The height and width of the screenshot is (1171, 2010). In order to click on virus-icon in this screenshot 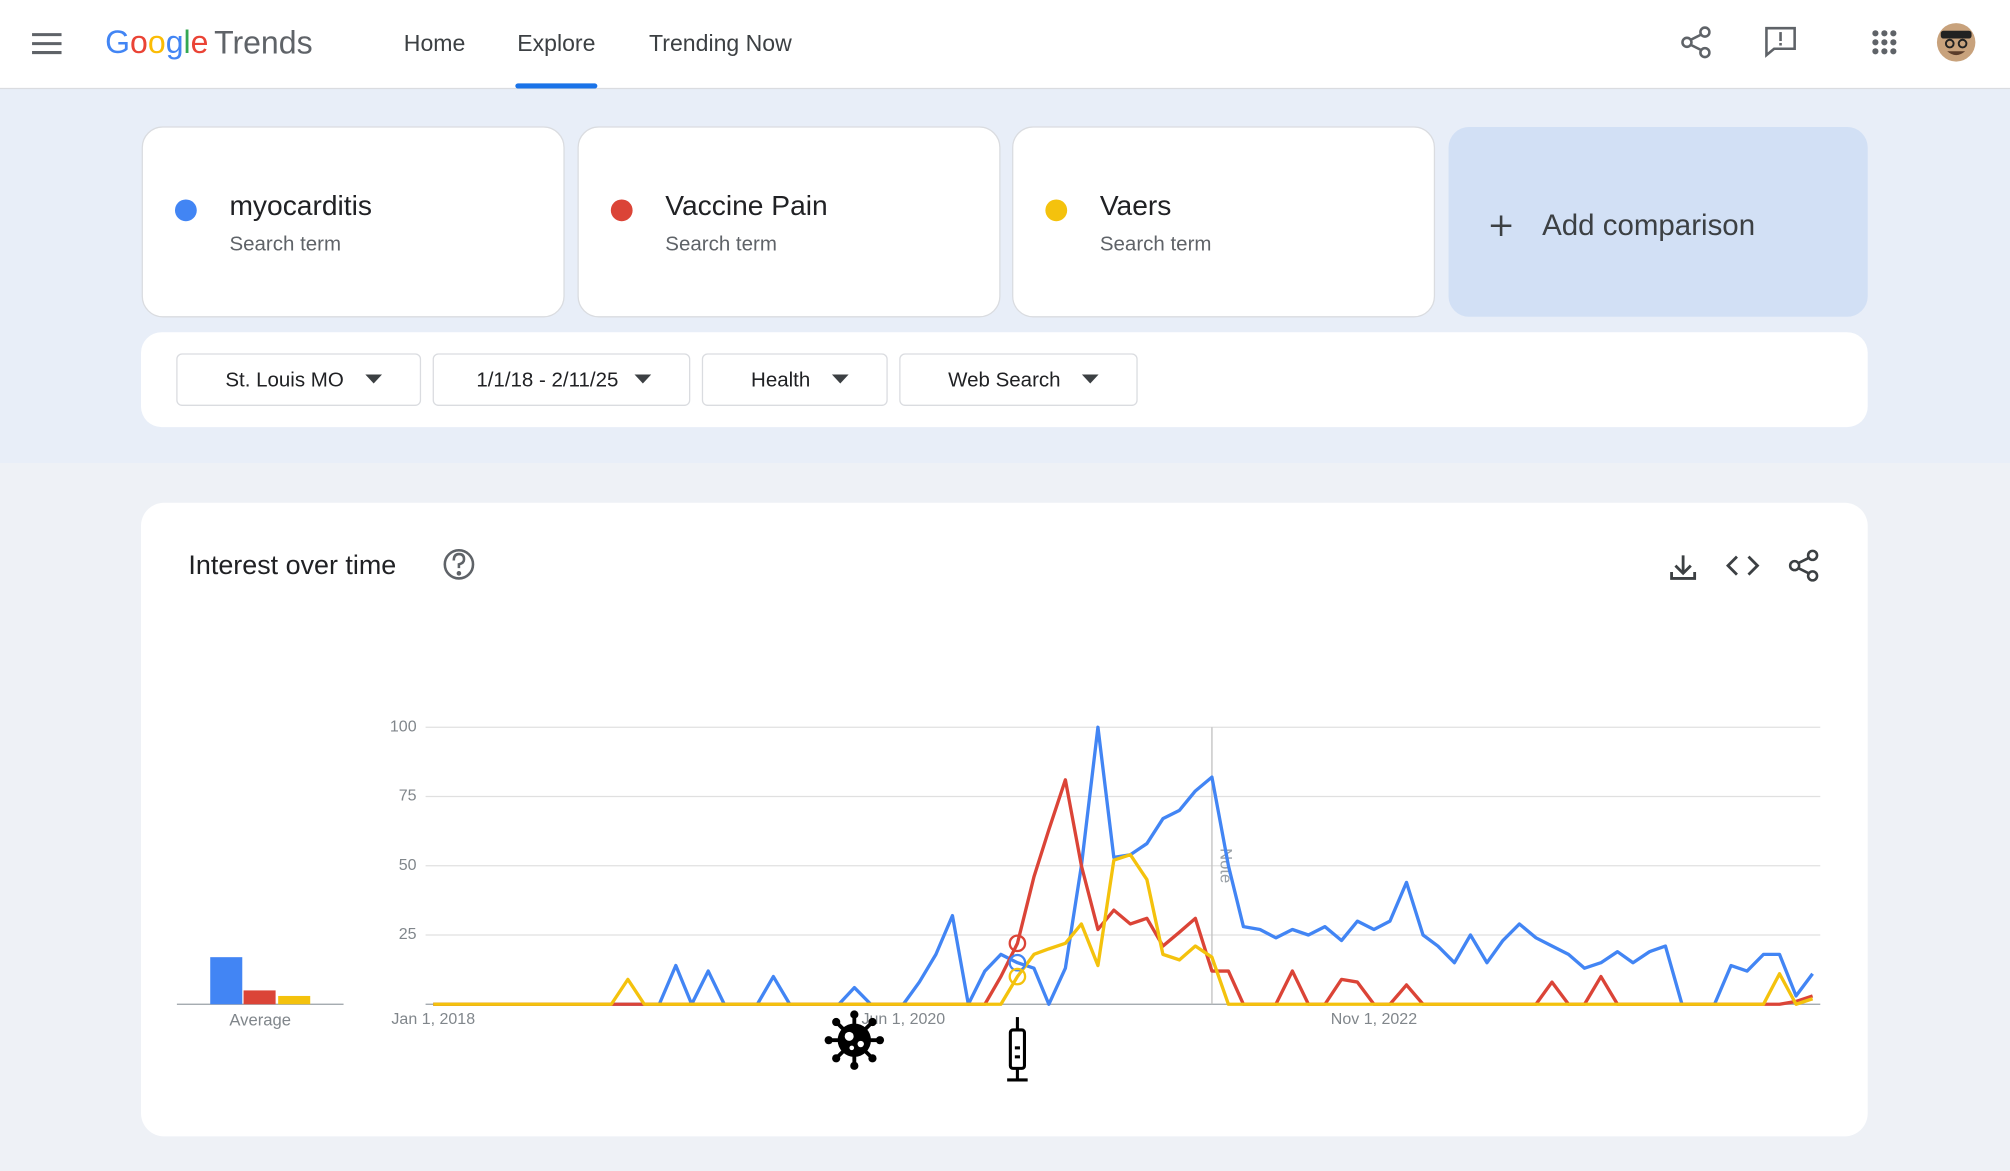, I will do `click(854, 1040)`.